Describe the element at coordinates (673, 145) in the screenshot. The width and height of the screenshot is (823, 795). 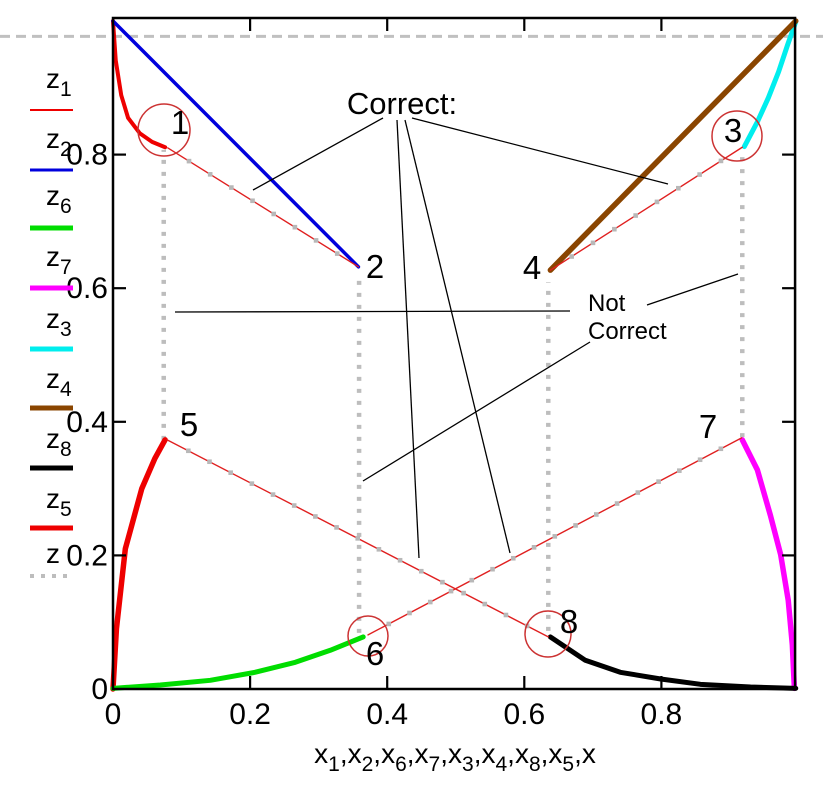
I see `series-z4` at that location.